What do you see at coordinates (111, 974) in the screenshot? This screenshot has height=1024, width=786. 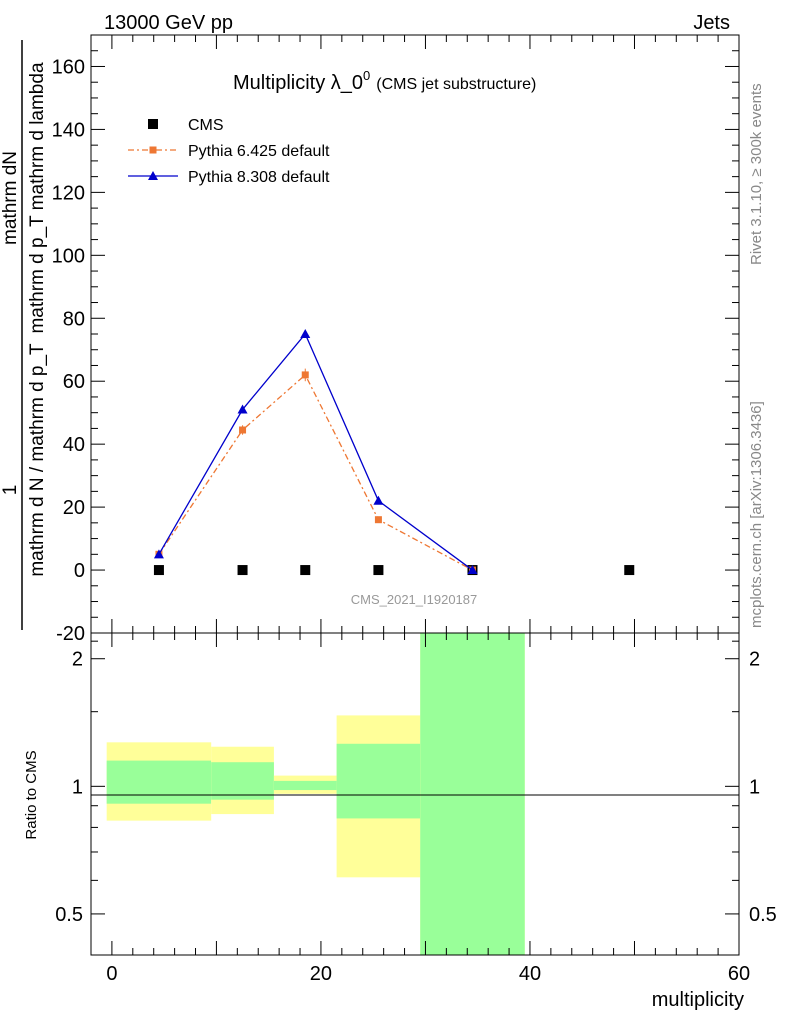 I see `xtick-label: 0` at bounding box center [111, 974].